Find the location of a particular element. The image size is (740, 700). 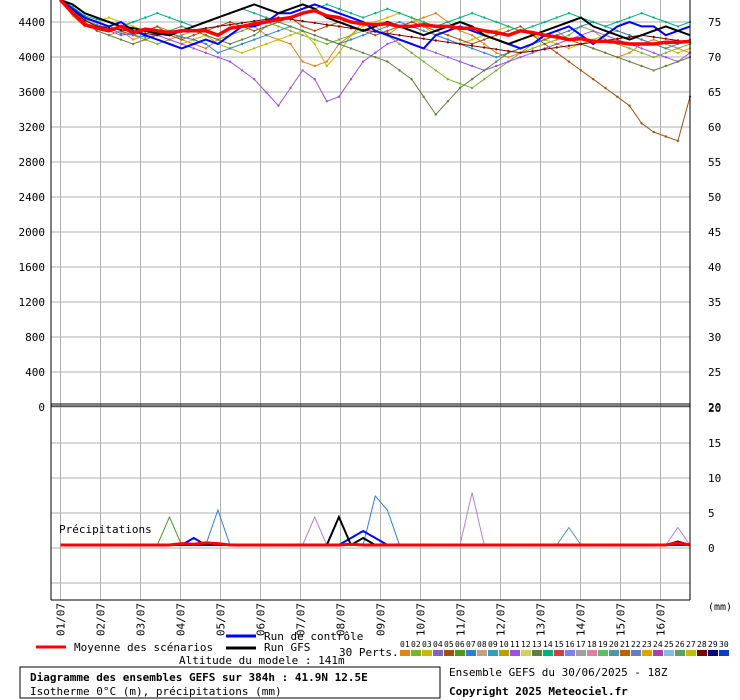

pert-number: 07 is located at coordinates (471, 644).